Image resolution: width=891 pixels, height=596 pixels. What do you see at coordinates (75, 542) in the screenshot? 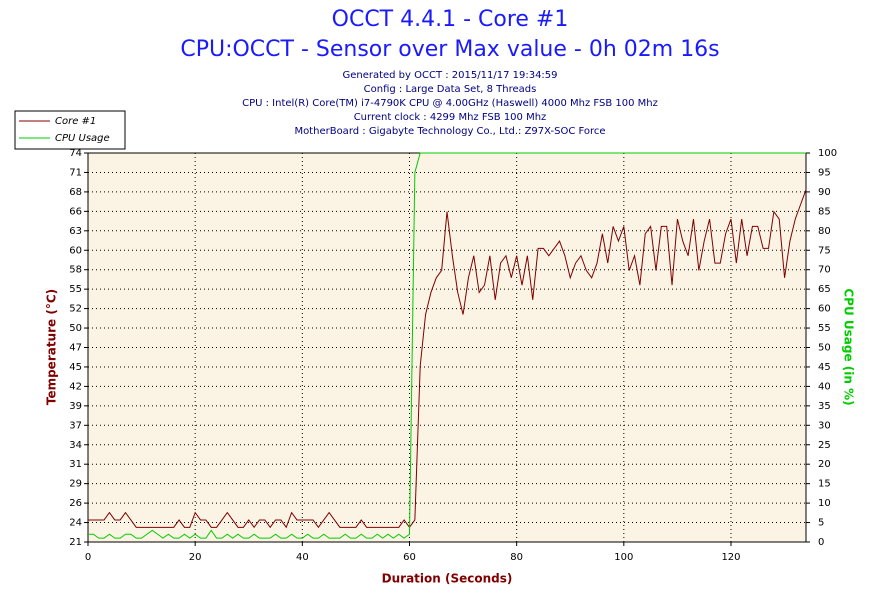
I see `y-tick-label: 21` at bounding box center [75, 542].